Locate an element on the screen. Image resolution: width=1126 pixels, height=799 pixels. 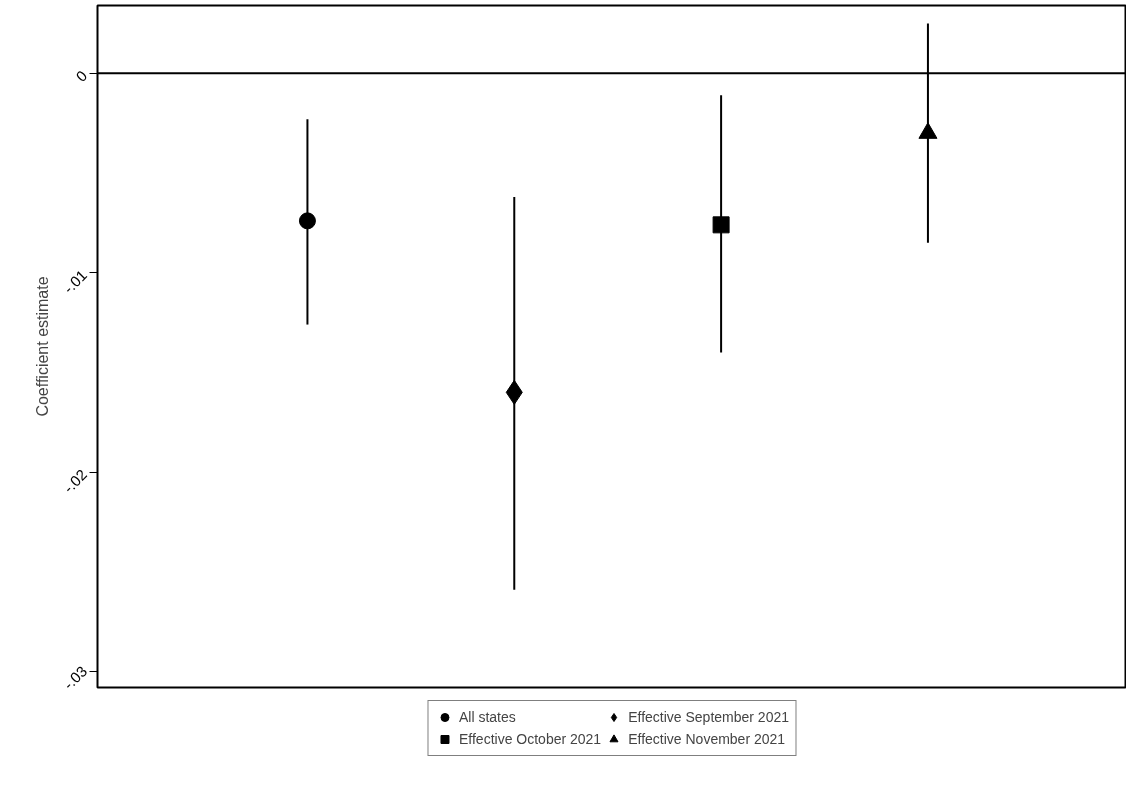
legend-label: Effective September 2021 is located at coordinates (709, 717).